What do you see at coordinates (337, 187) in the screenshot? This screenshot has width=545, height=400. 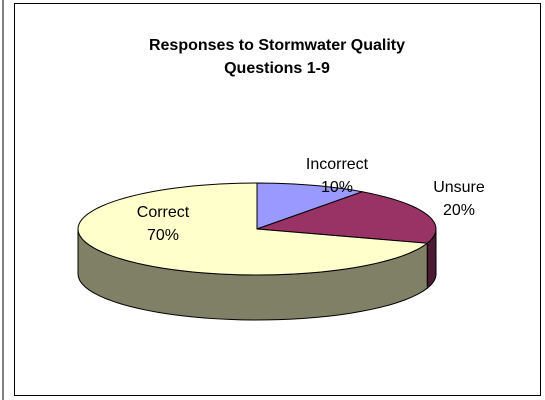 I see `slice-value-label: 10%` at bounding box center [337, 187].